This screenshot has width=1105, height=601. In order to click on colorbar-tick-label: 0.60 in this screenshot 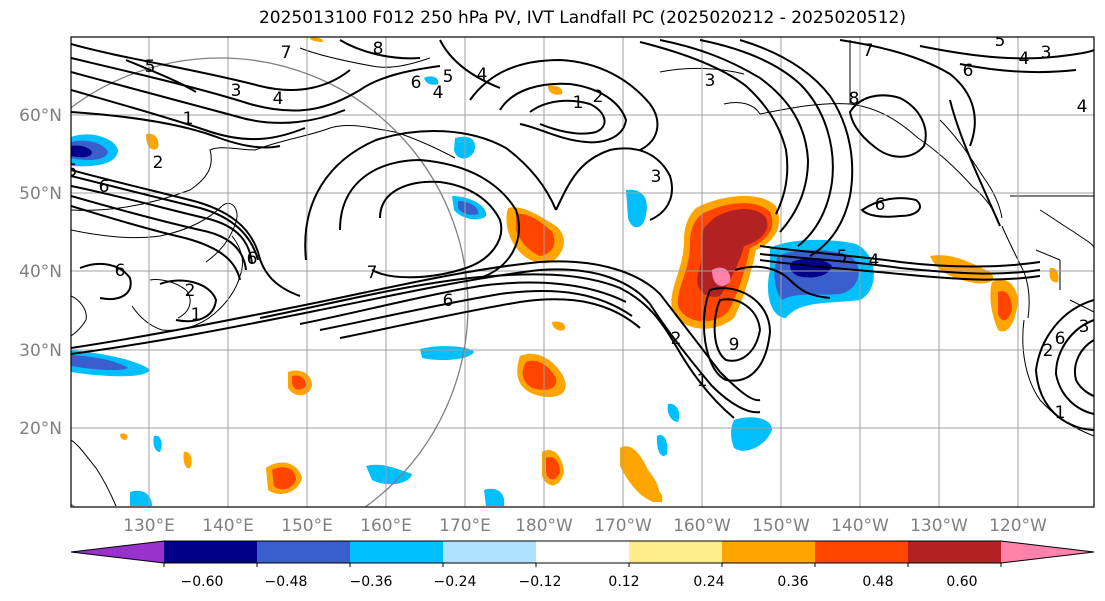, I will do `click(961, 582)`.